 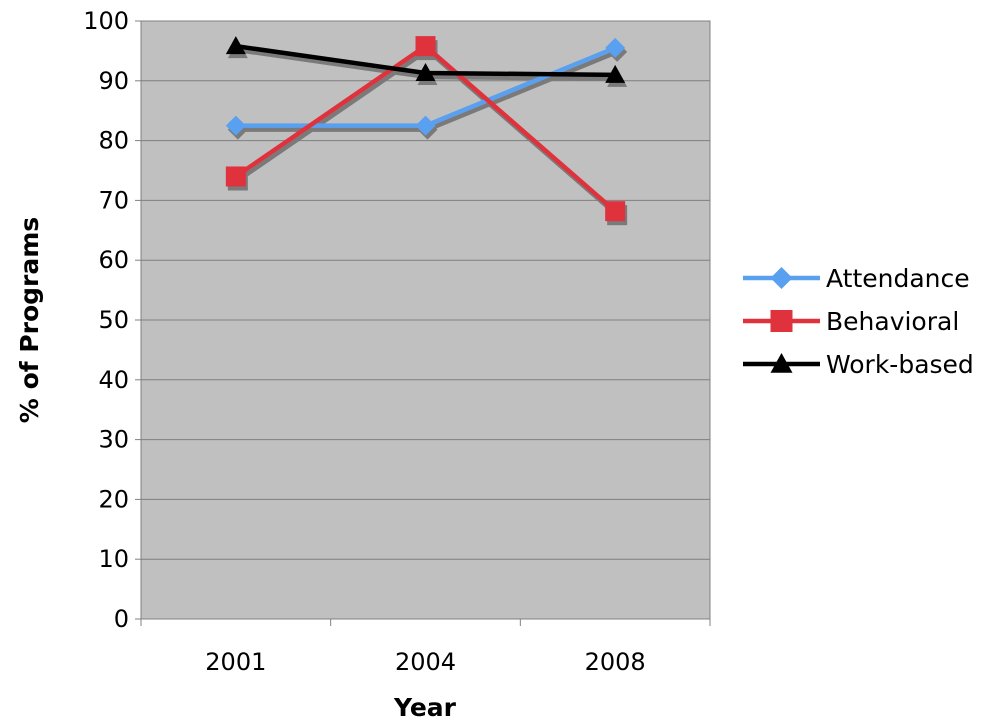 I want to click on y-axis-title: % of Programs, so click(x=29, y=320).